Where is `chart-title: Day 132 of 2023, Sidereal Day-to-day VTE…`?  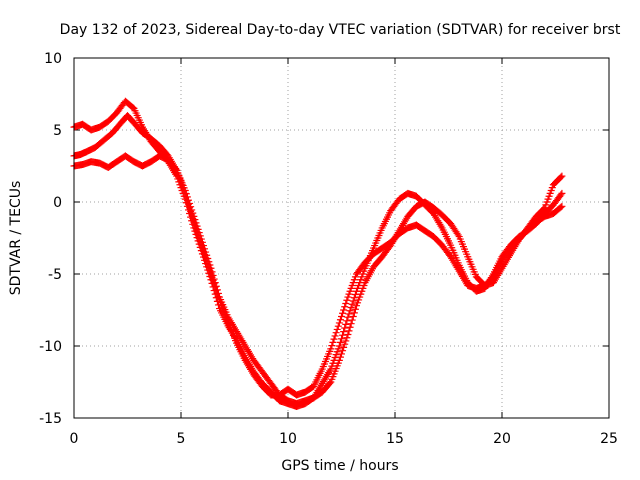
chart-title: Day 132 of 2023, Sidereal Day-to-day VTE… is located at coordinates (340, 30).